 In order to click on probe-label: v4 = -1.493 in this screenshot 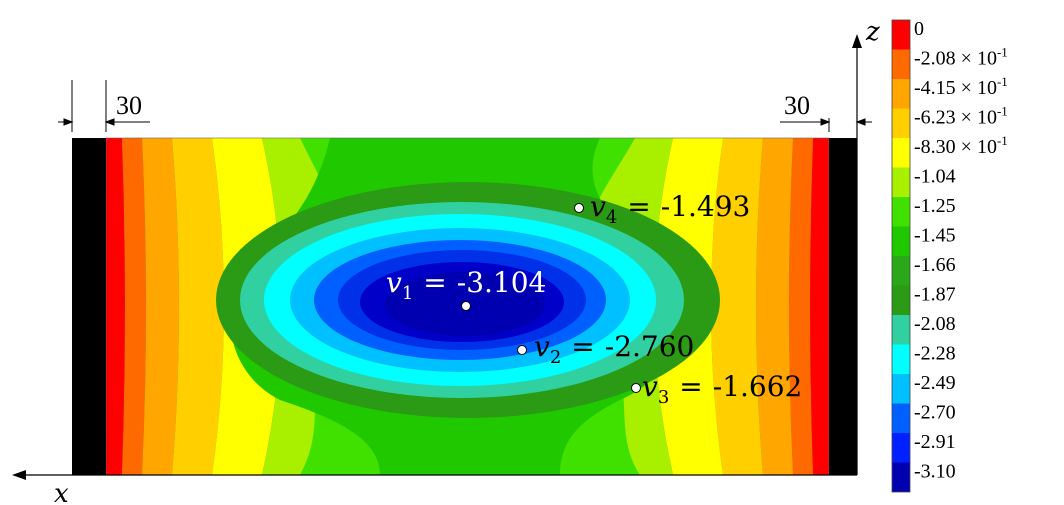, I will do `click(670, 209)`.